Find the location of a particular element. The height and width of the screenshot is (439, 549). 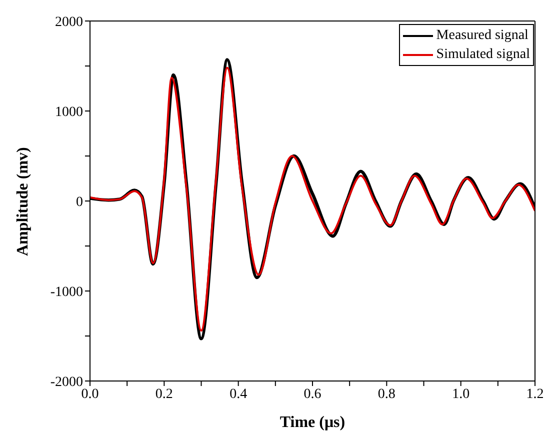

x-axis-title: Time (μs) is located at coordinates (313, 422).